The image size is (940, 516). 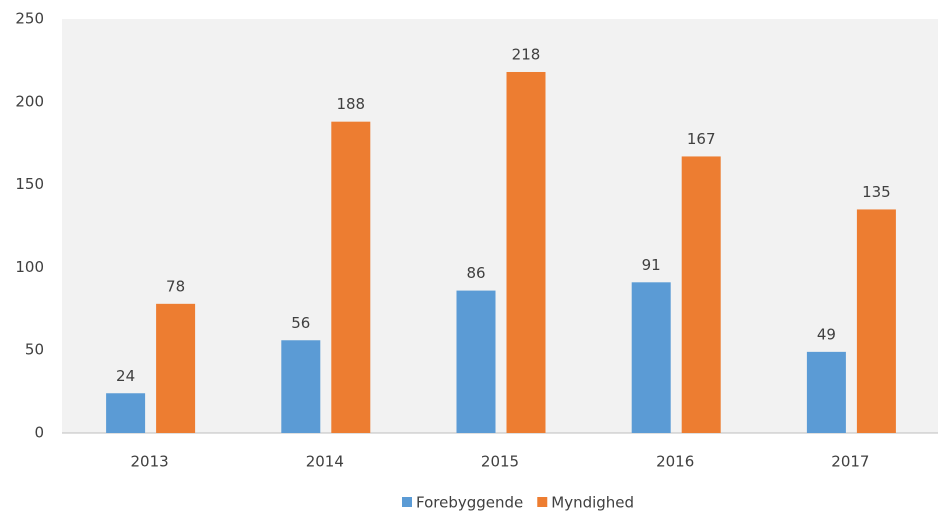 What do you see at coordinates (826, 334) in the screenshot?
I see `value-label: 49` at bounding box center [826, 334].